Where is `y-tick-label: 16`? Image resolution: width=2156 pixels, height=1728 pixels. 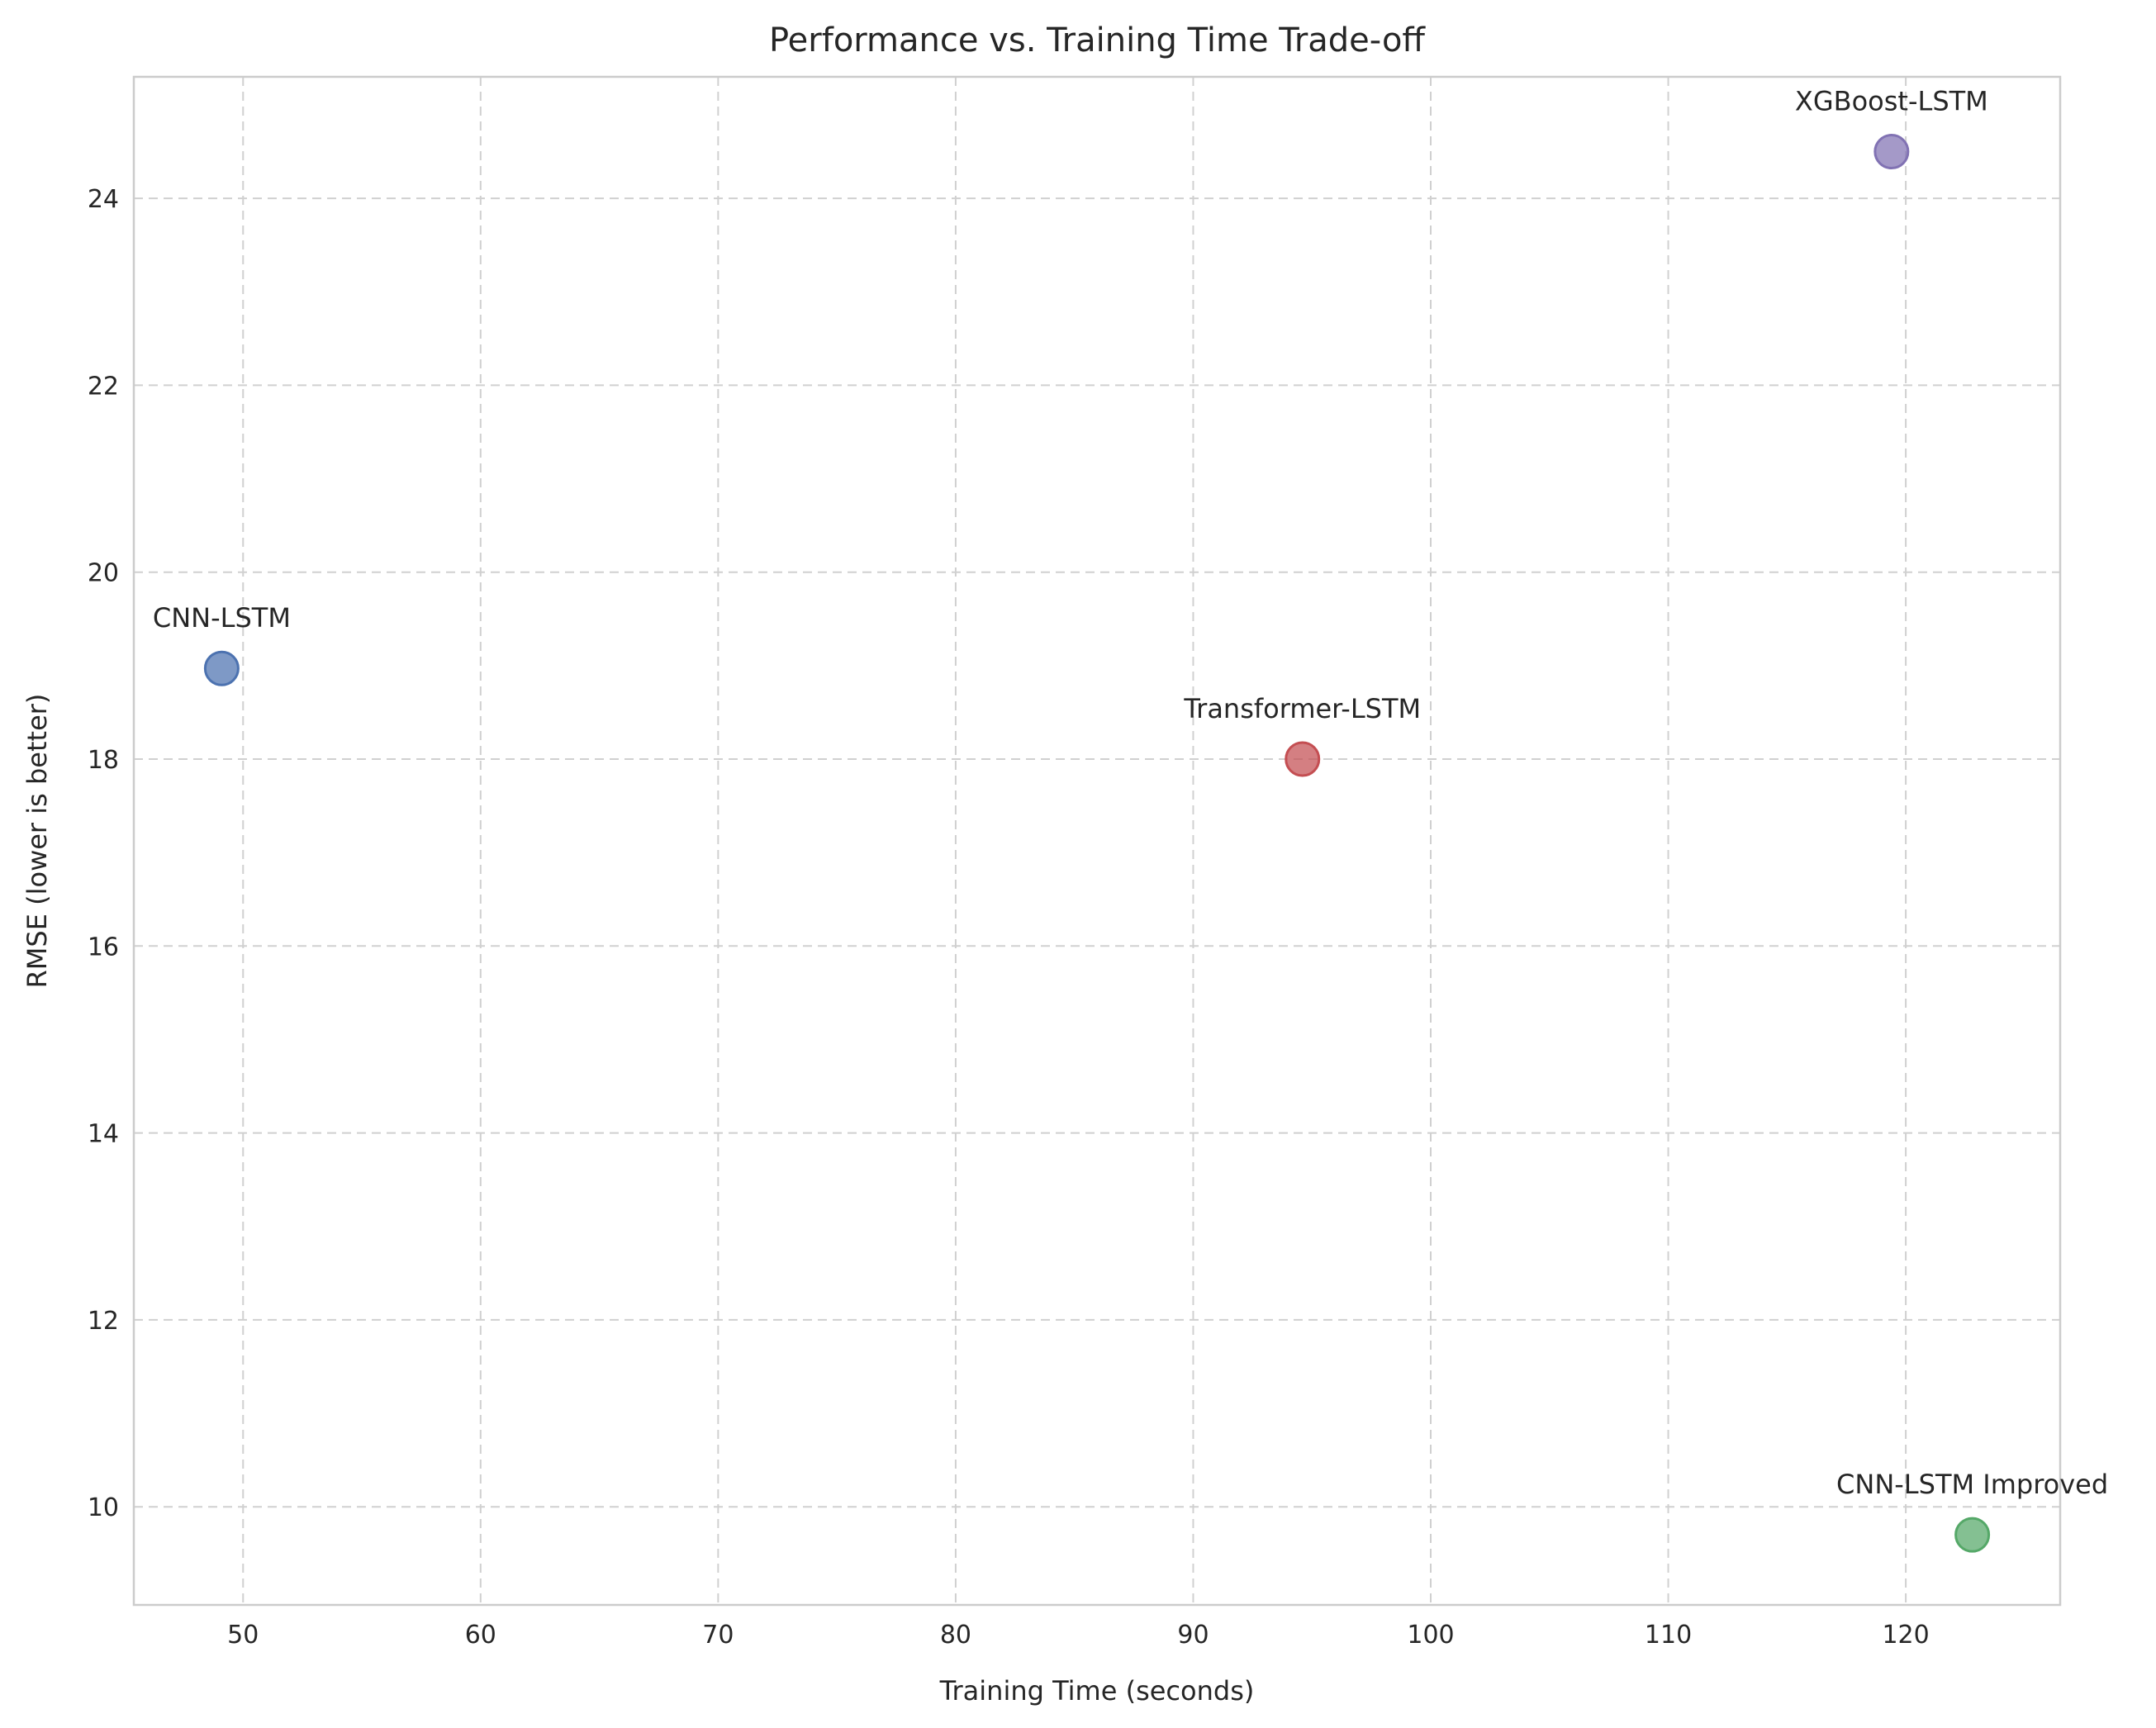 y-tick-label: 16 is located at coordinates (104, 947).